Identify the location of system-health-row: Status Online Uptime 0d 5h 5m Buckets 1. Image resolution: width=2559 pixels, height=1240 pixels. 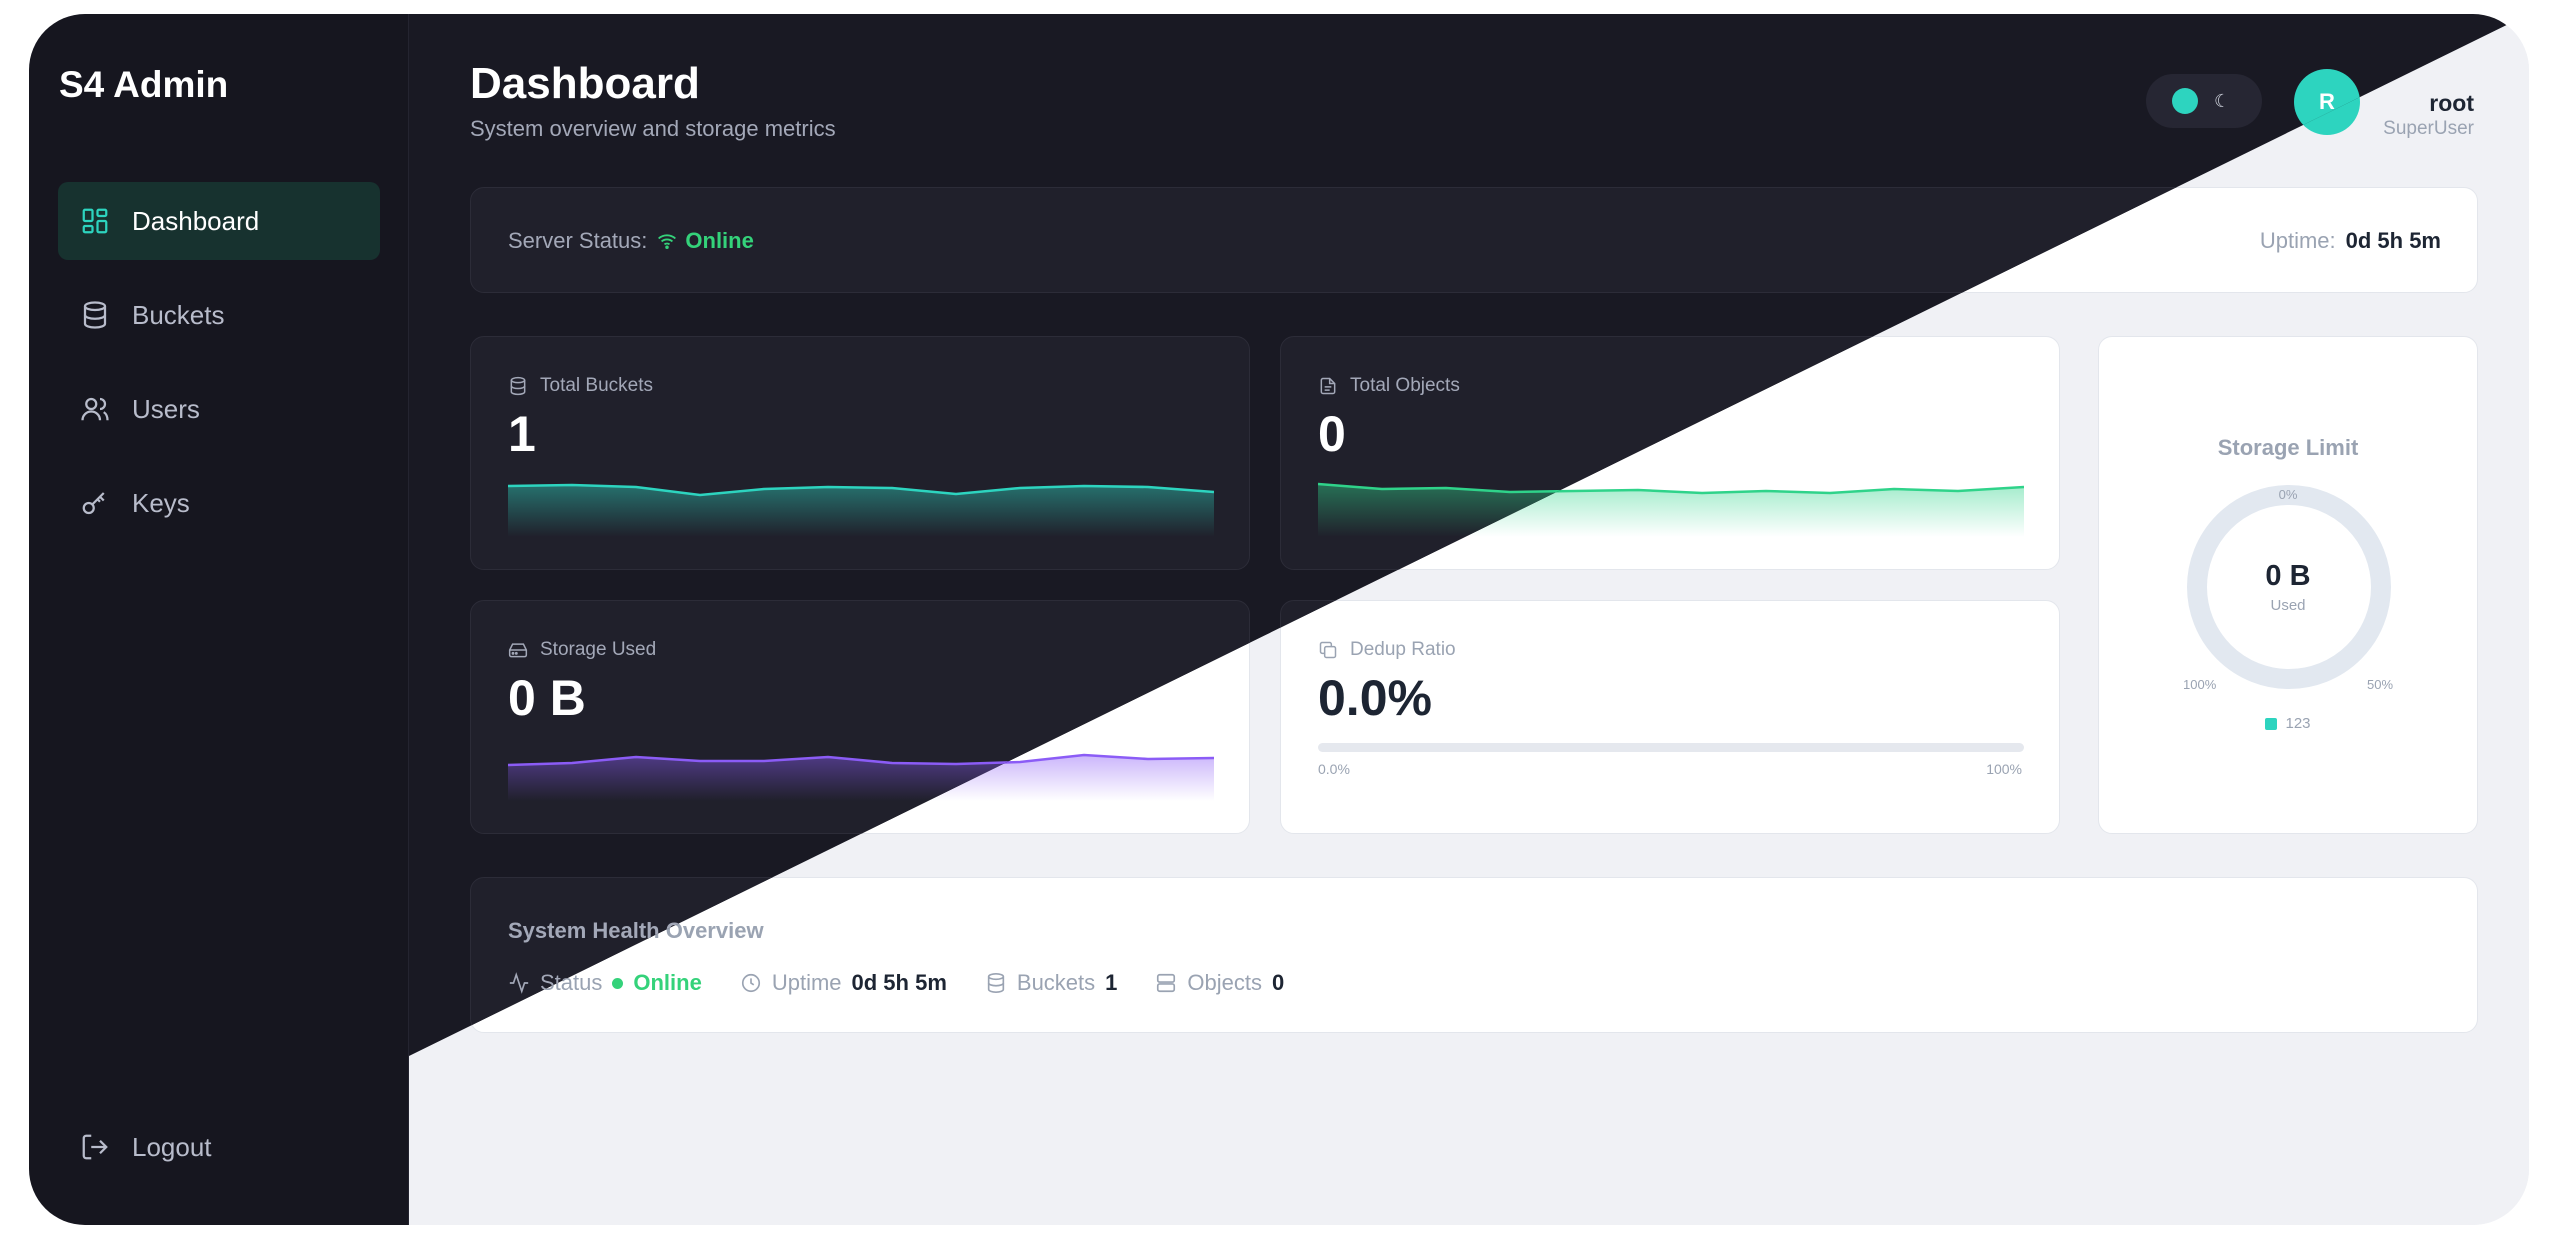
(896, 983).